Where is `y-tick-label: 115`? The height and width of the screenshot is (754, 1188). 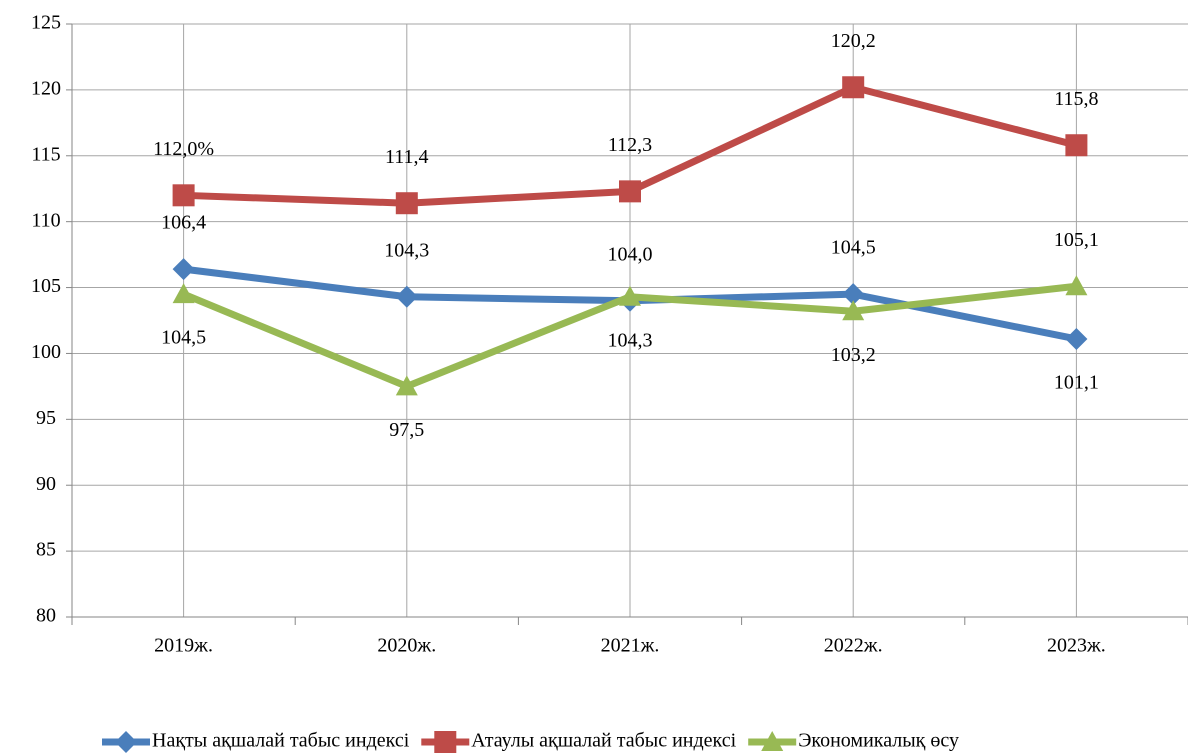
y-tick-label: 115 is located at coordinates (45, 154).